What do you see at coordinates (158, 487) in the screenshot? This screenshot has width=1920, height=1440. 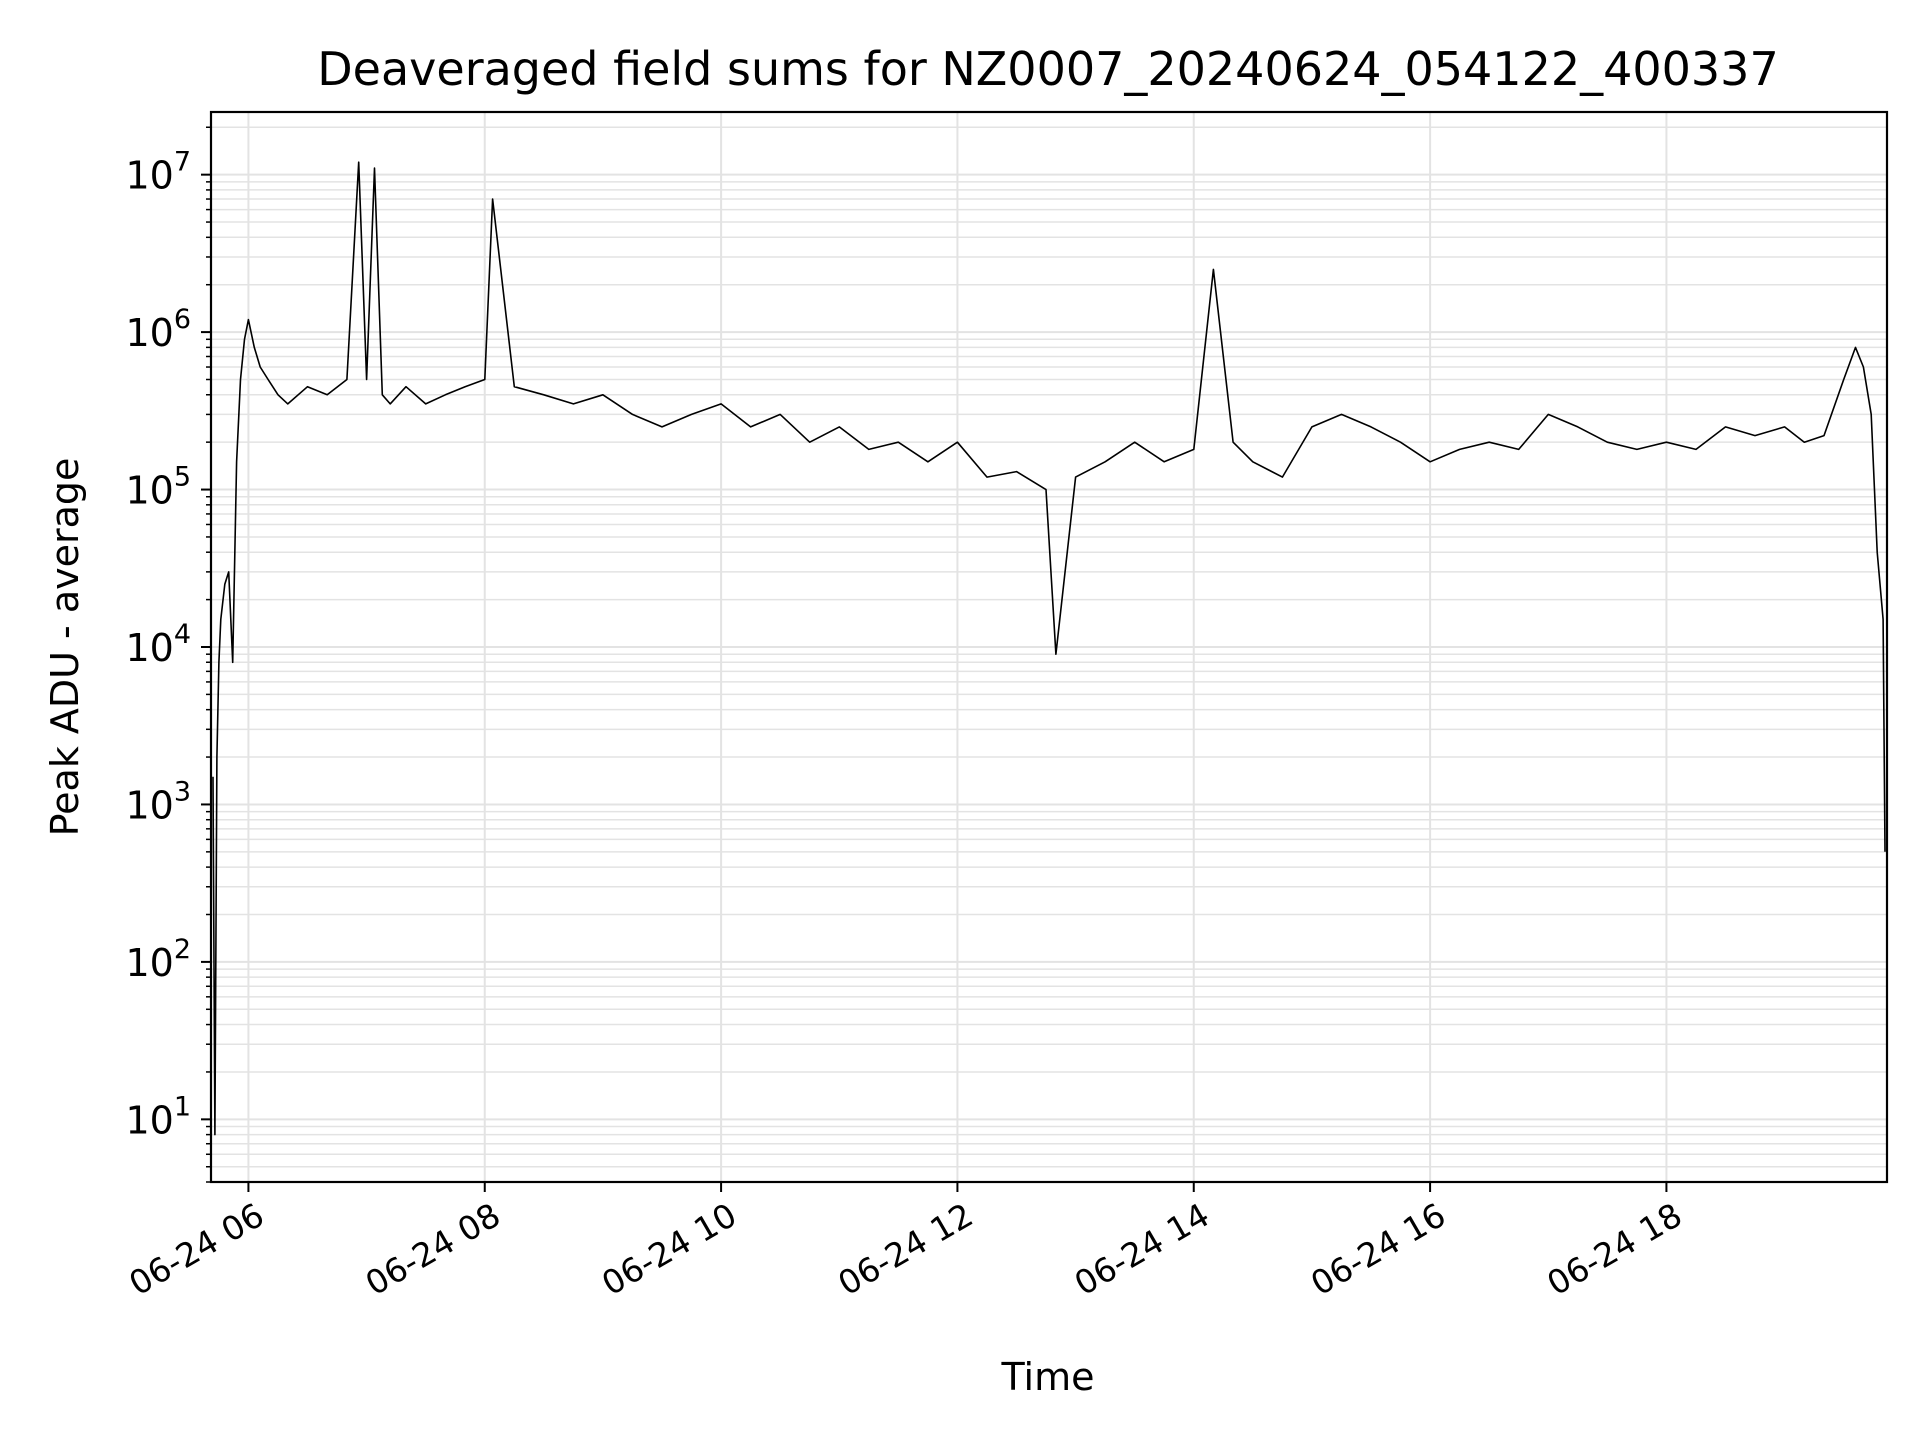 I see `y-tick-label: 10⁵` at bounding box center [158, 487].